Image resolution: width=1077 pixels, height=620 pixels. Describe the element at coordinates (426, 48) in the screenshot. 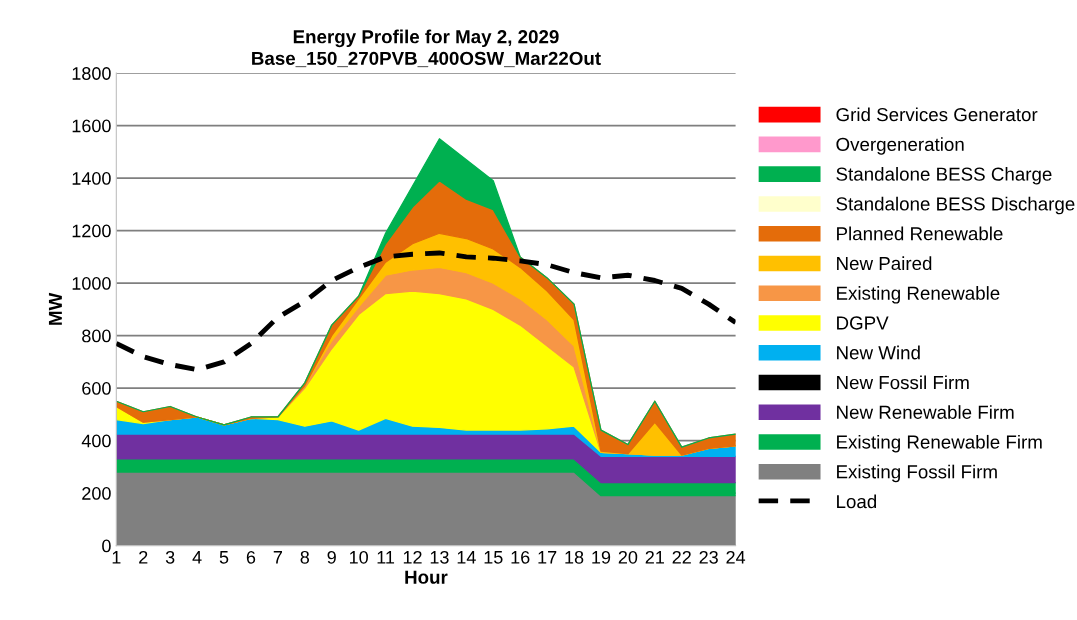

I see `chart-title: Energy Profile for May 2, 2029 Base_150_270PVB_400OSW_Mar22Out` at that location.